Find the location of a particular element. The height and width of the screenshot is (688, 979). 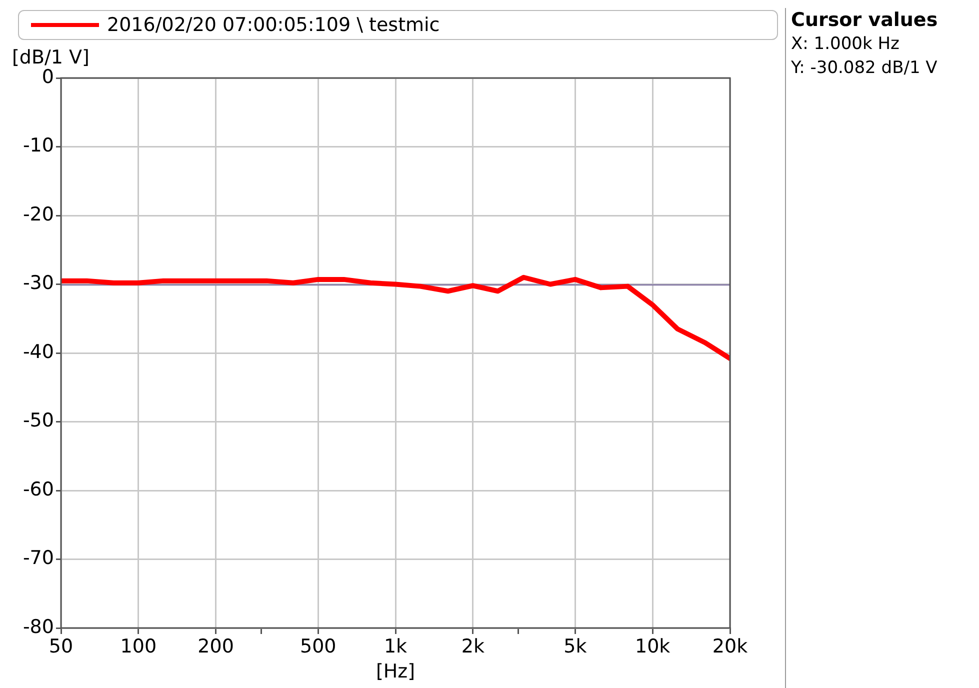

x-tick-label: 10k is located at coordinates (652, 646).